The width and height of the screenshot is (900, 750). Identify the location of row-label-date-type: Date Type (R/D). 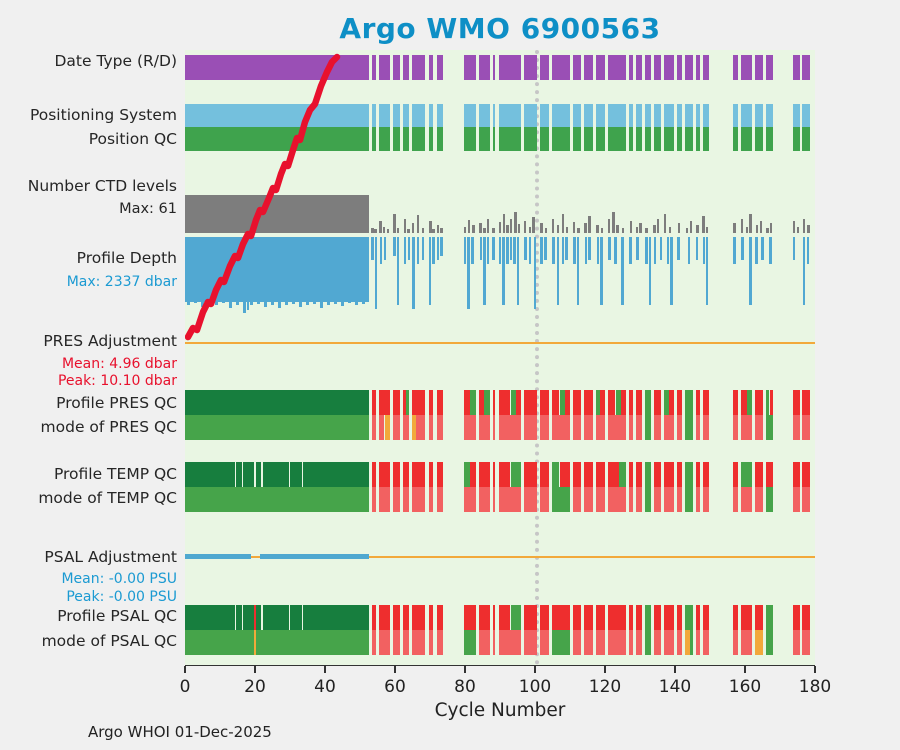
(115, 61).